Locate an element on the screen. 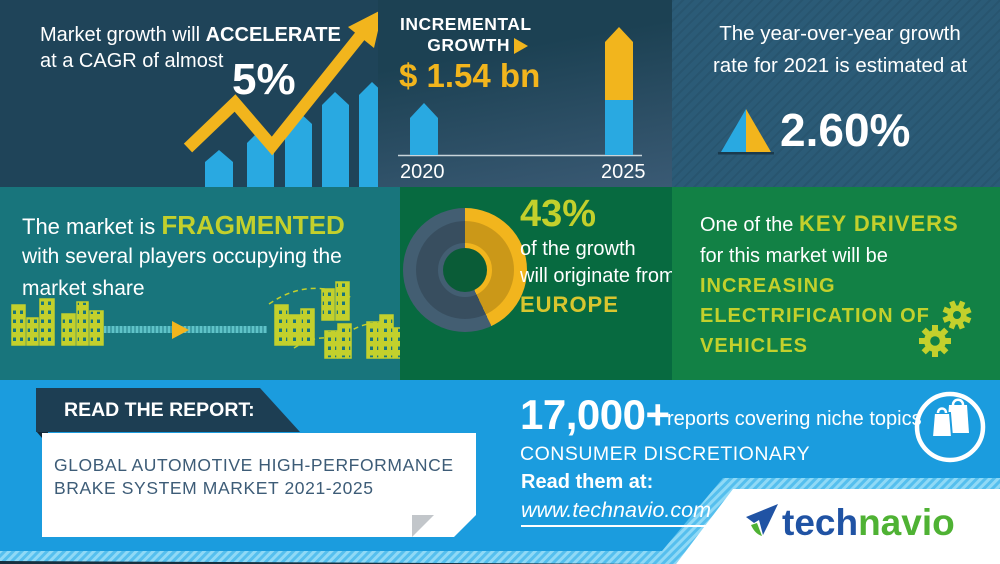 The image size is (1000, 564). fragmented-line2: with several players occupying the is located at coordinates (182, 256).